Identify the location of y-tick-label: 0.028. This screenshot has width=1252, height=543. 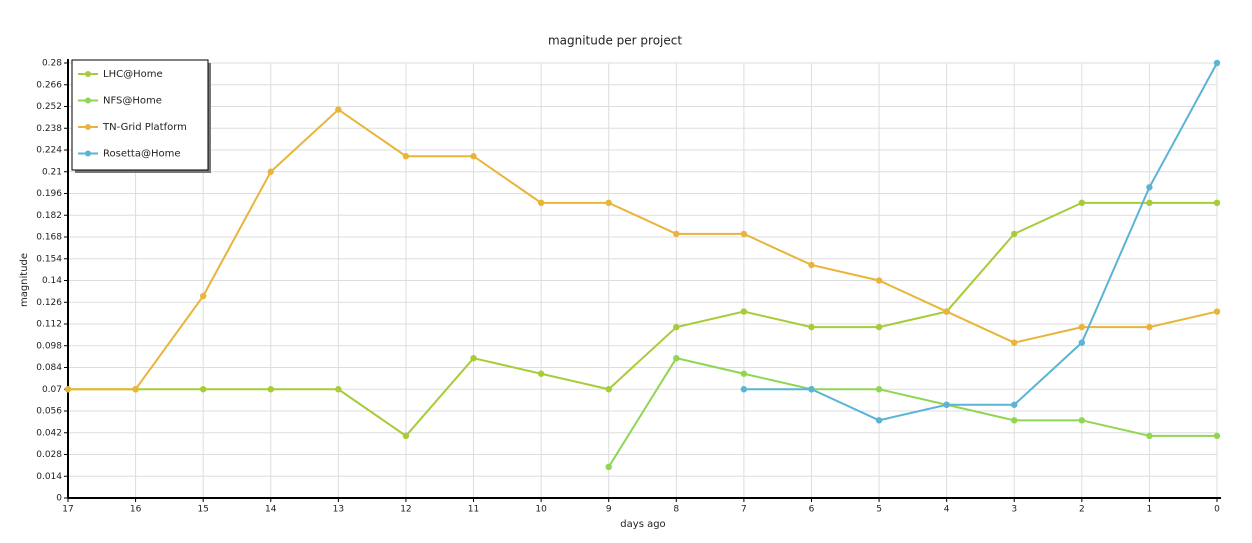
(49, 455).